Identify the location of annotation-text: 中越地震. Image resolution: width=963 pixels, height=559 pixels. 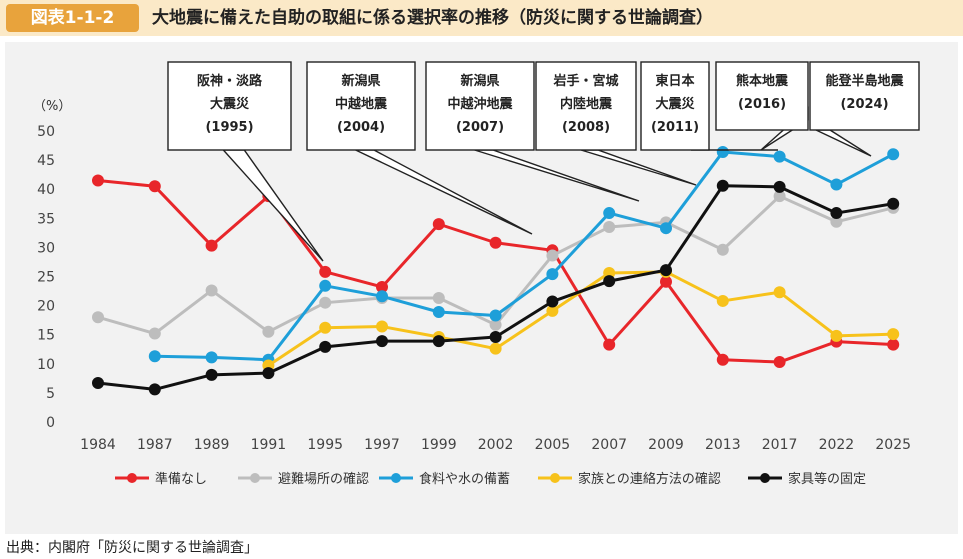
(361, 104).